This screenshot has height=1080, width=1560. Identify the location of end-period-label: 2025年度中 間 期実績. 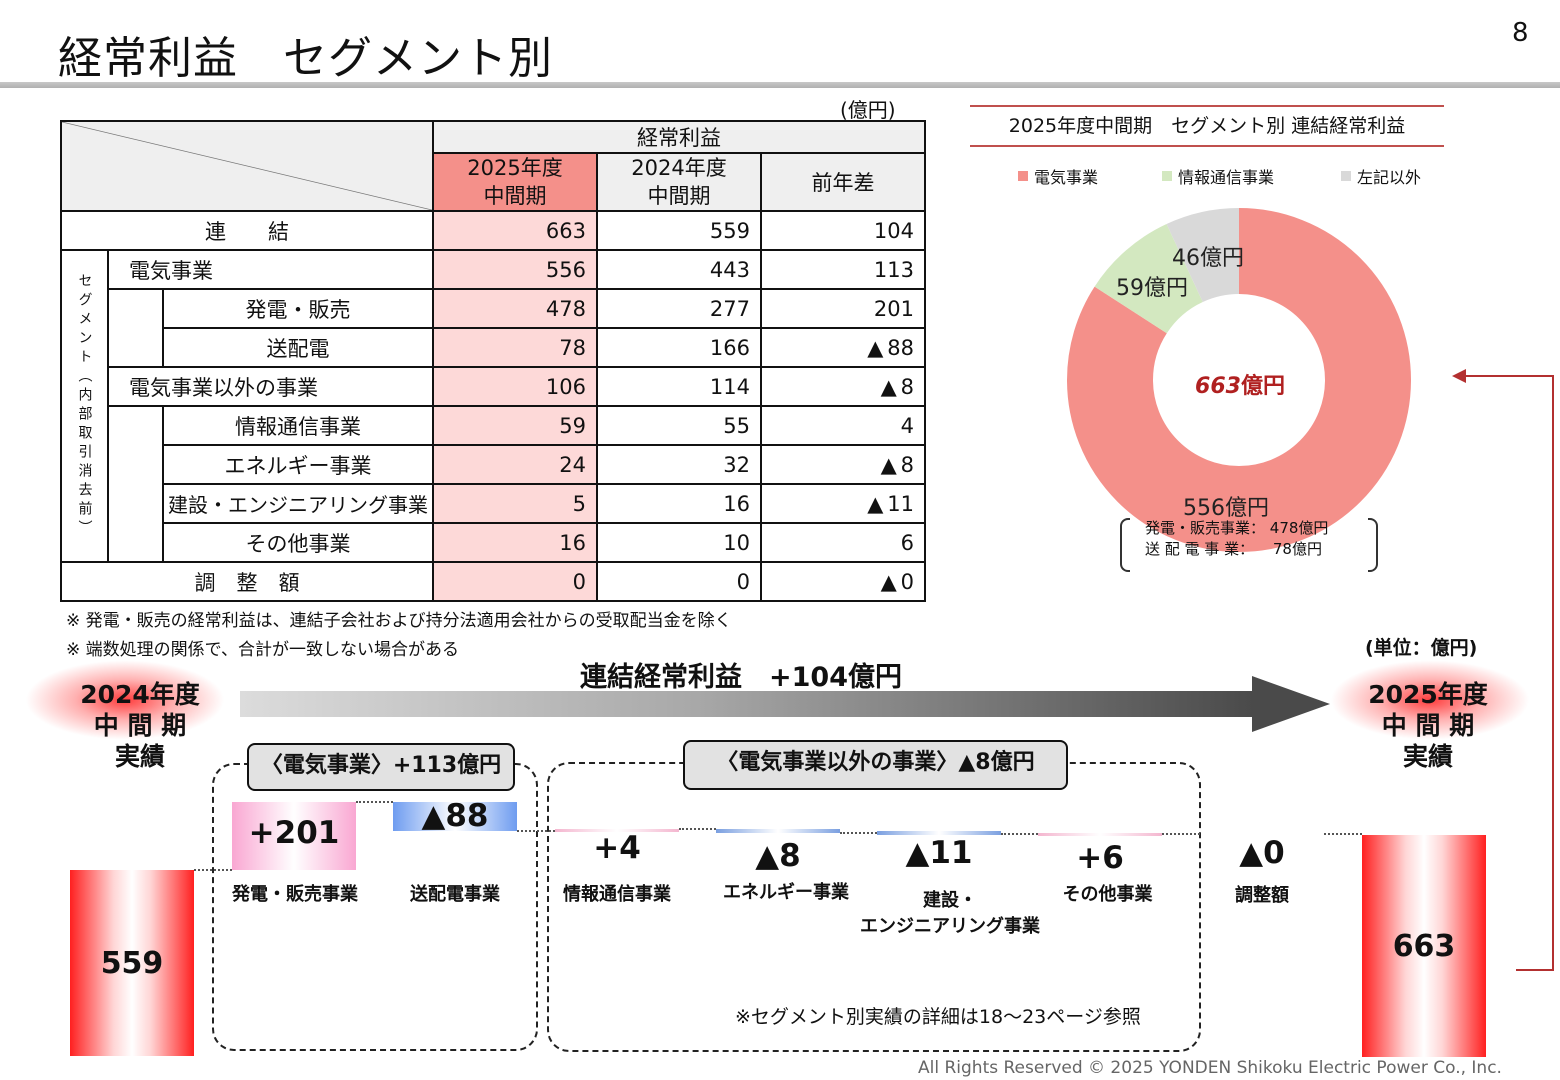
(1428, 725).